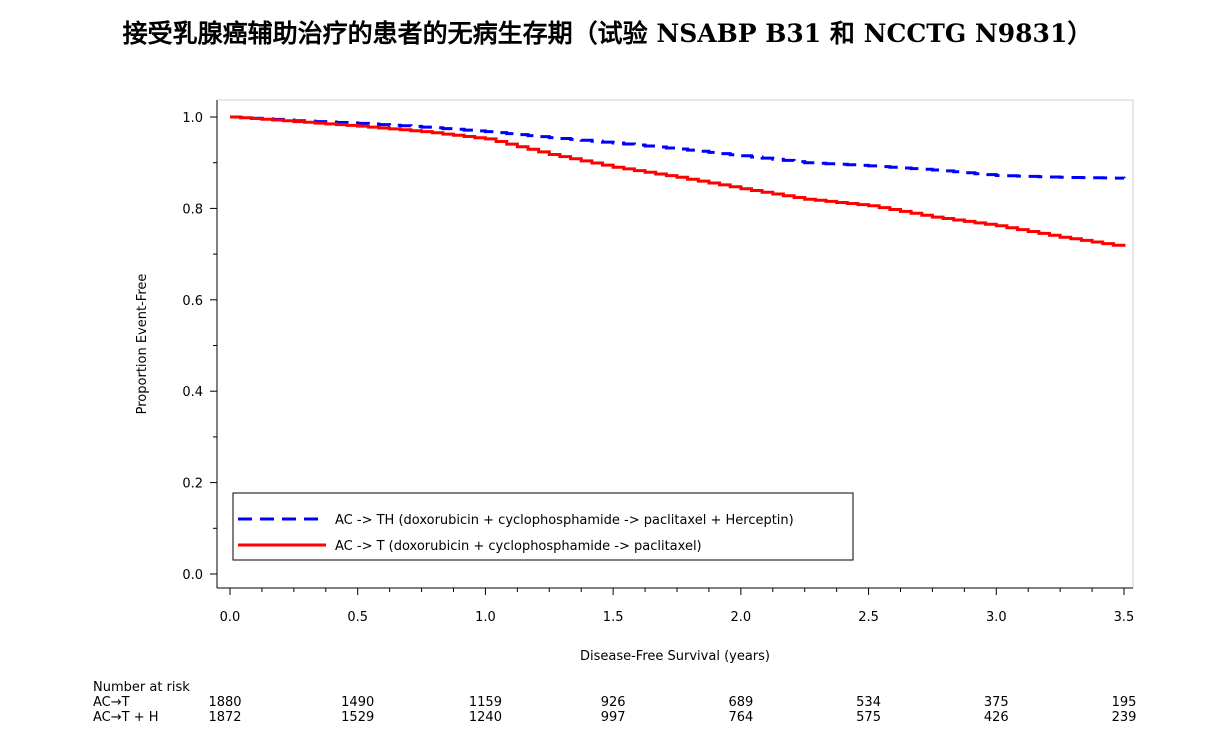 This screenshot has height=751, width=1215. I want to click on risk-cell: 1880, so click(224, 702).